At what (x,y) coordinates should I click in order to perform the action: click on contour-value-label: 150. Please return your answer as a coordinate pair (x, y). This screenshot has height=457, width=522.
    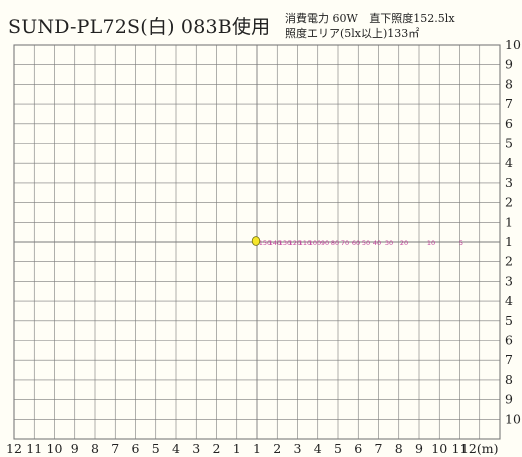
    Looking at the image, I should click on (265, 243).